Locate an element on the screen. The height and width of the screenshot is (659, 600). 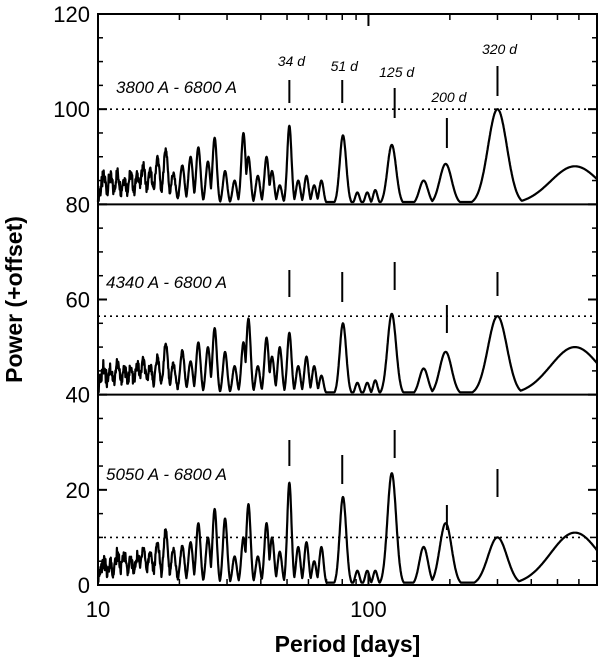
band-label: 3800 A - 6800 A is located at coordinates (176, 87).